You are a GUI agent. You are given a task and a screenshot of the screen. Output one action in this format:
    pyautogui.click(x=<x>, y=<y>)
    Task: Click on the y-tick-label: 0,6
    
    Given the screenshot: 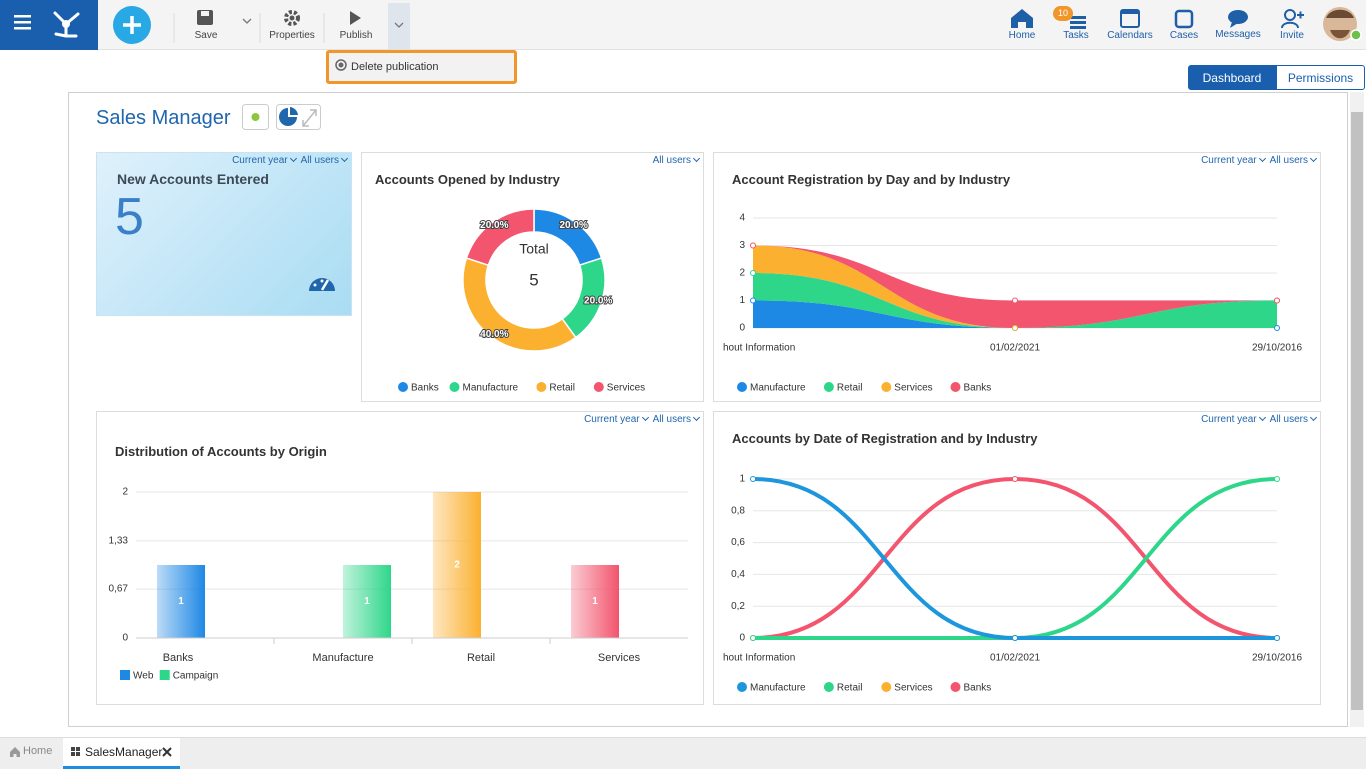 What is the action you would take?
    pyautogui.click(x=738, y=542)
    